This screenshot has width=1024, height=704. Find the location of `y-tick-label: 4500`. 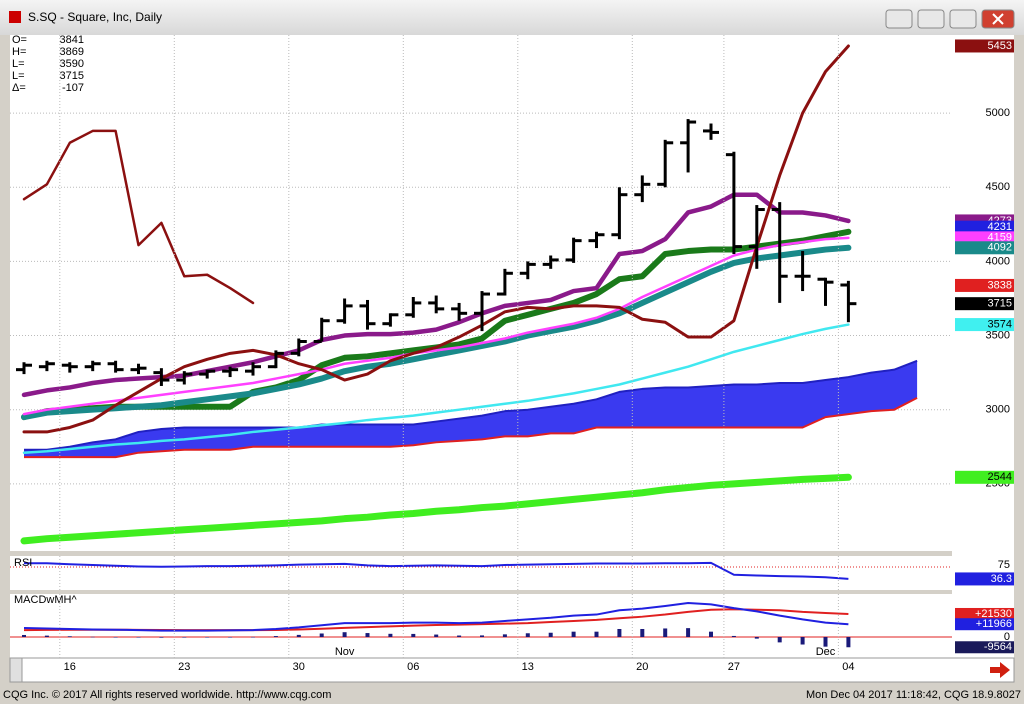

y-tick-label: 4500 is located at coordinates (998, 187).